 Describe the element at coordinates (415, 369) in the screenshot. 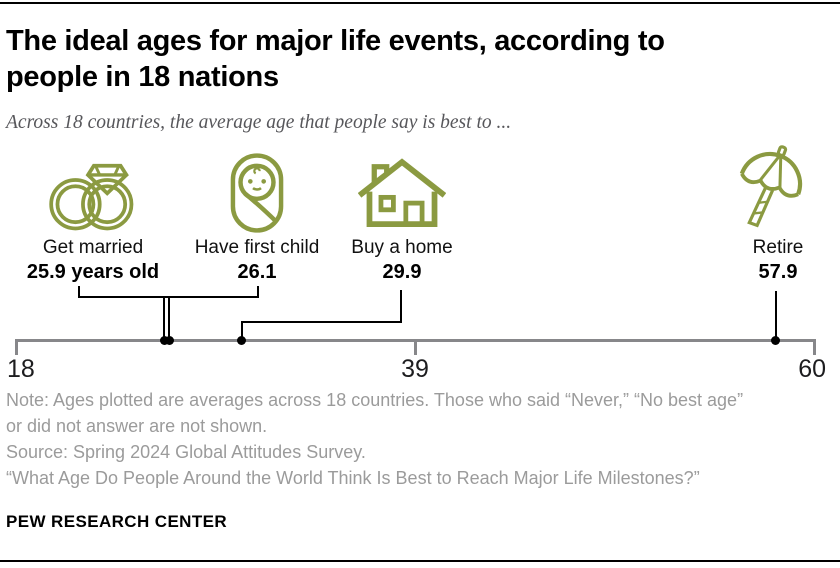

I see `axis-label-39: 39` at that location.